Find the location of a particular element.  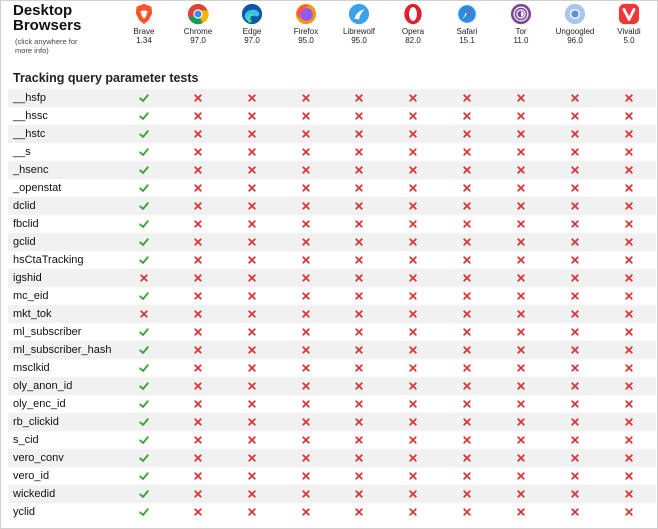

browser-version: 82.0 is located at coordinates (413, 40).